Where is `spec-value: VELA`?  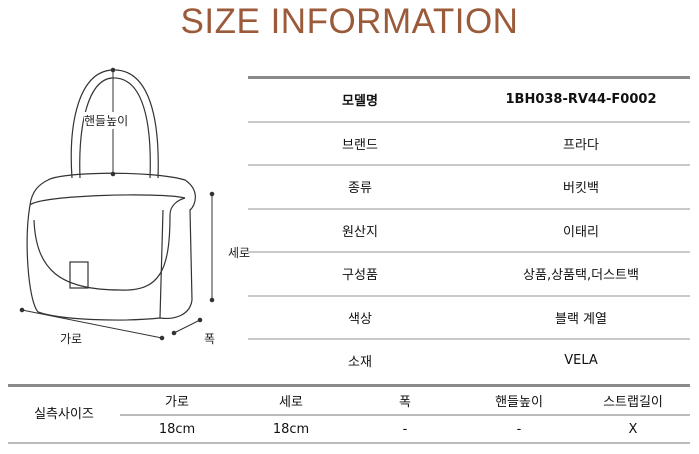 spec-value: VELA is located at coordinates (581, 361).